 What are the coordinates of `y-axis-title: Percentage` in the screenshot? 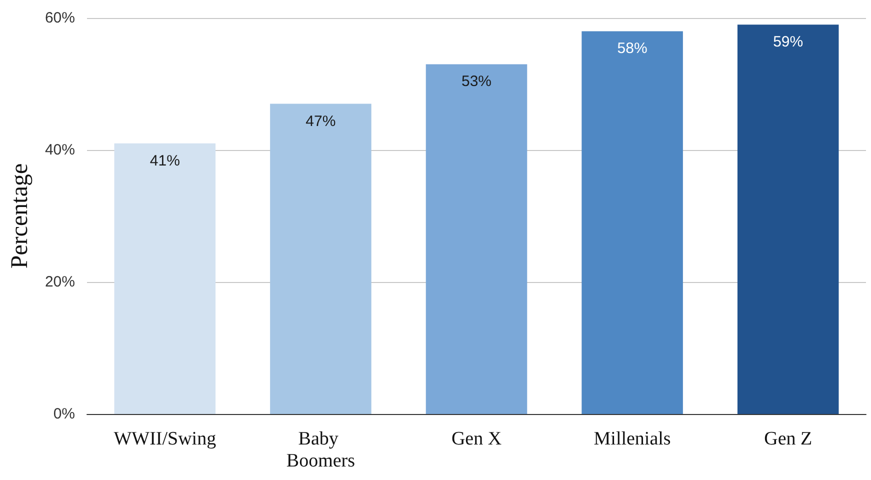 It's located at (20, 216).